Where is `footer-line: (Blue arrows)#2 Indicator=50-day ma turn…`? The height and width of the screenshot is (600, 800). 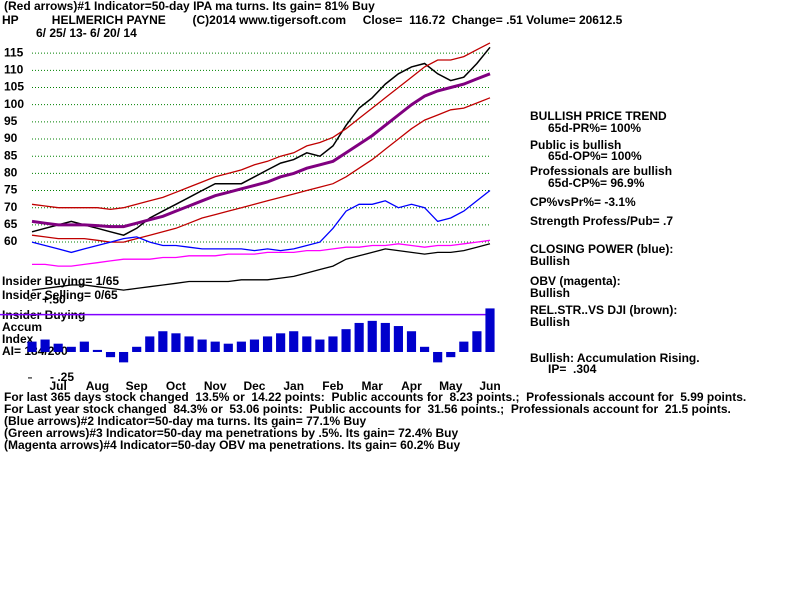 footer-line: (Blue arrows)#2 Indicator=50-day ma turn… is located at coordinates (185, 421).